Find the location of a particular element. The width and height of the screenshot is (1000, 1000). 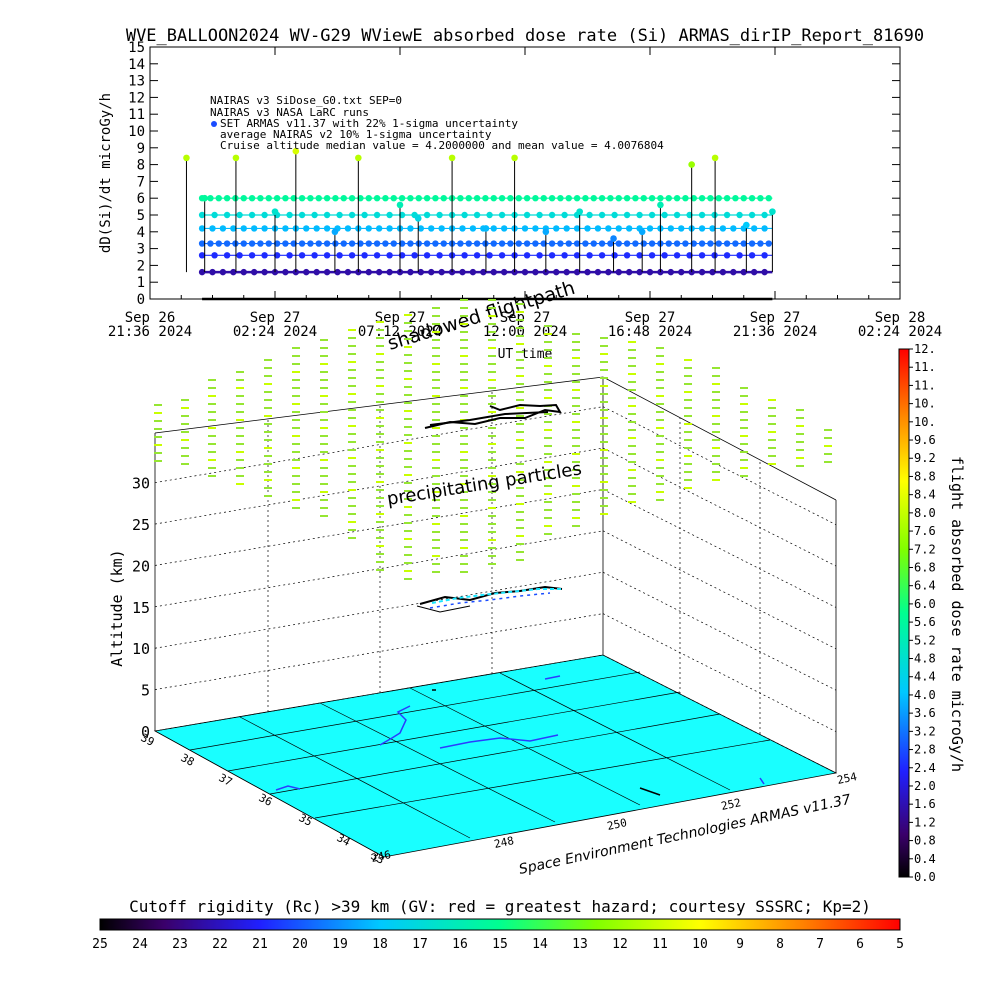

colorbar-tick-label: 0.8 is located at coordinates (925, 841).